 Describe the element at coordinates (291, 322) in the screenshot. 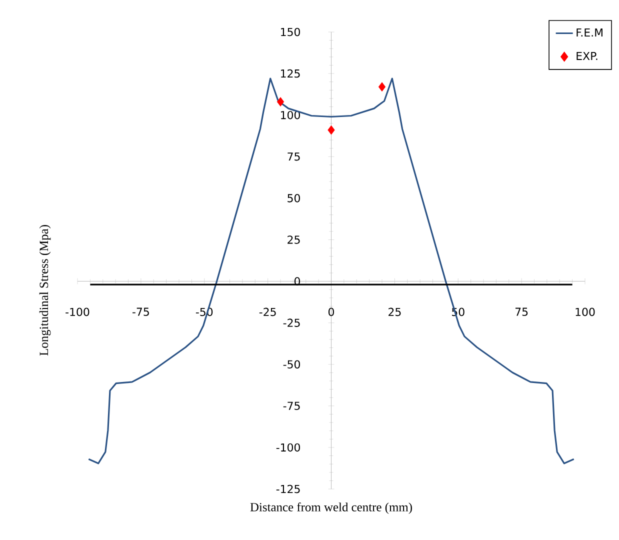

I see `y-tick-label: -25` at that location.